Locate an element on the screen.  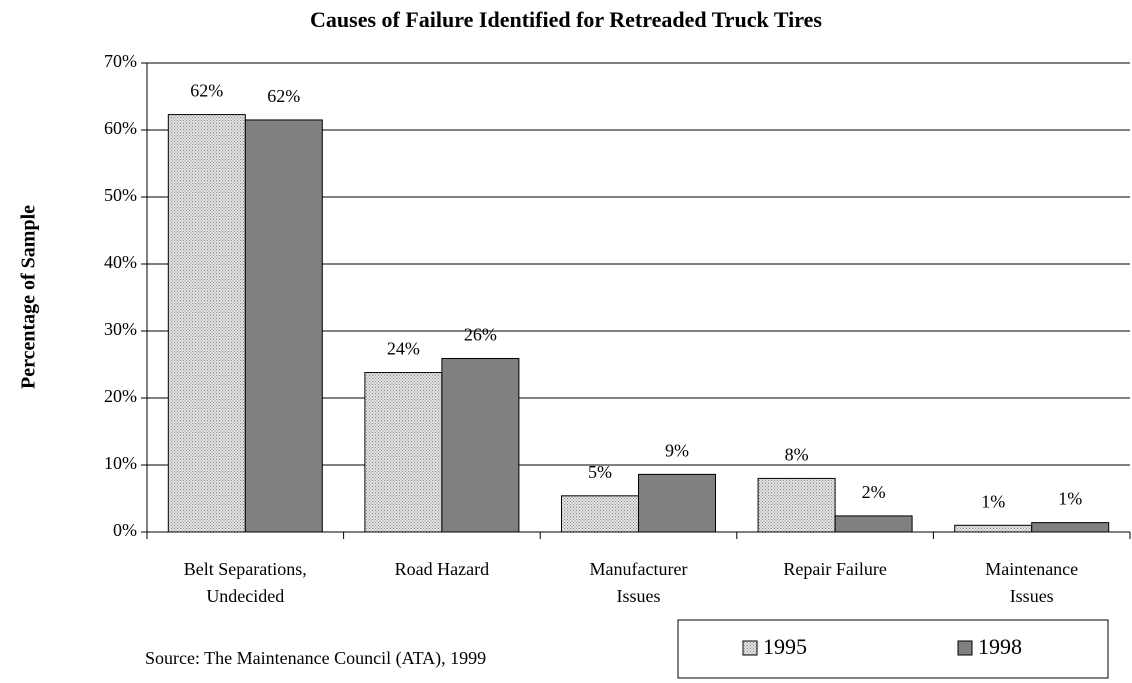
y-tick-label: 70% is located at coordinates (120, 61).